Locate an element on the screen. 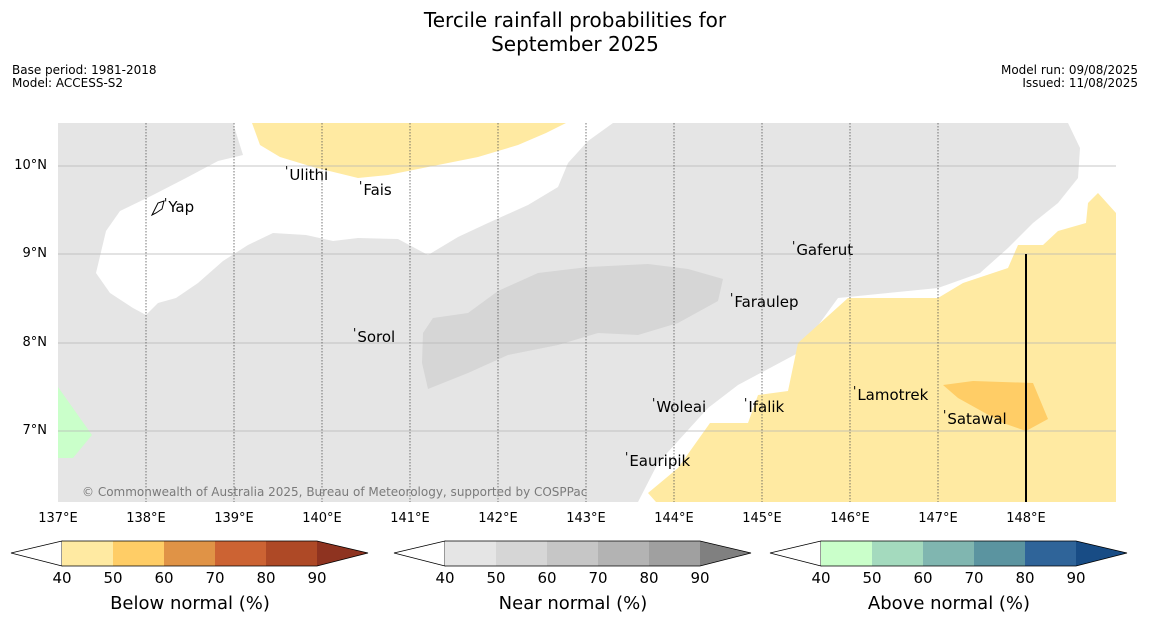 This screenshot has width=1150, height=644. lat-label-8n: 8°N is located at coordinates (35, 342).